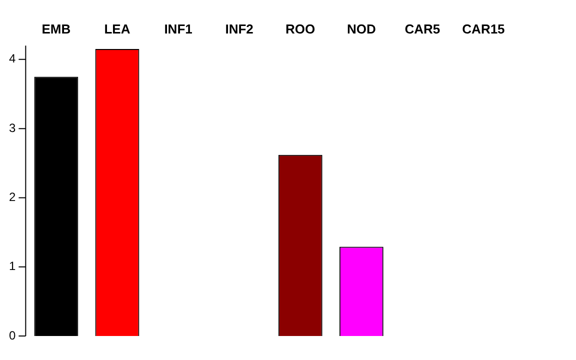 The height and width of the screenshot is (360, 576). Describe the element at coordinates (239, 28) in the screenshot. I see `x-tick-label: INF2` at that location.